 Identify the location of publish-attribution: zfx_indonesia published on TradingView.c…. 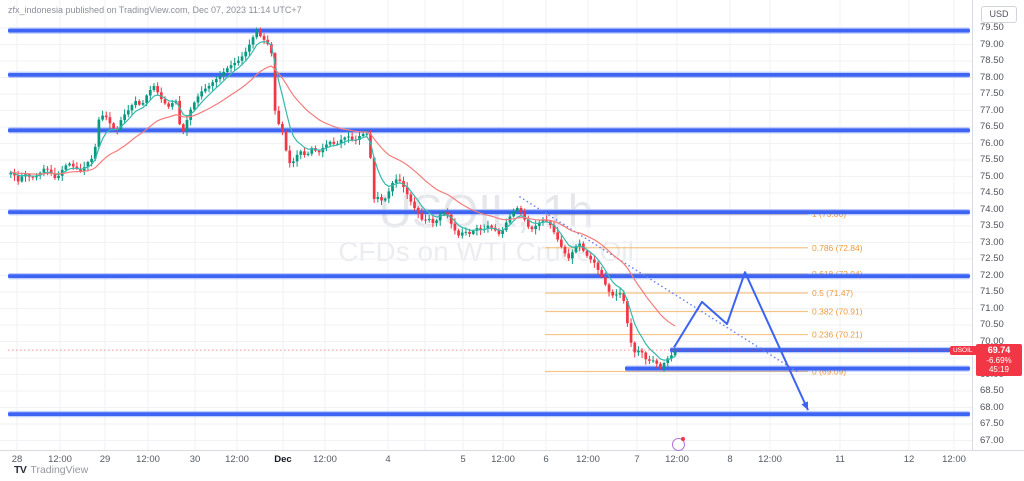
(155, 10).